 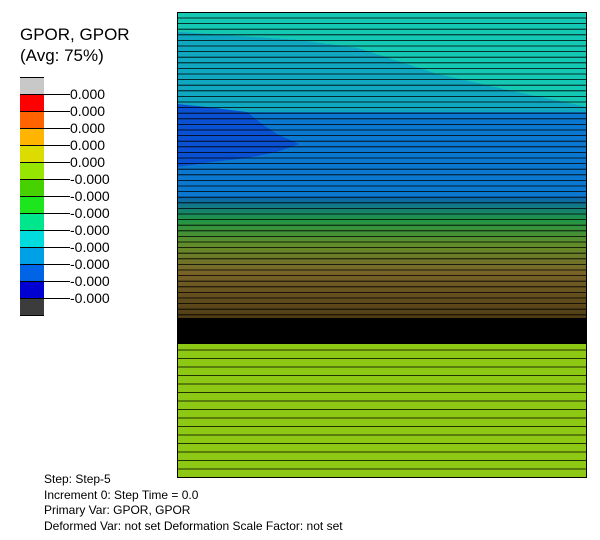 What do you see at coordinates (121, 494) in the screenshot?
I see `info-increment: Increment 0: Step Time = 0.0` at bounding box center [121, 494].